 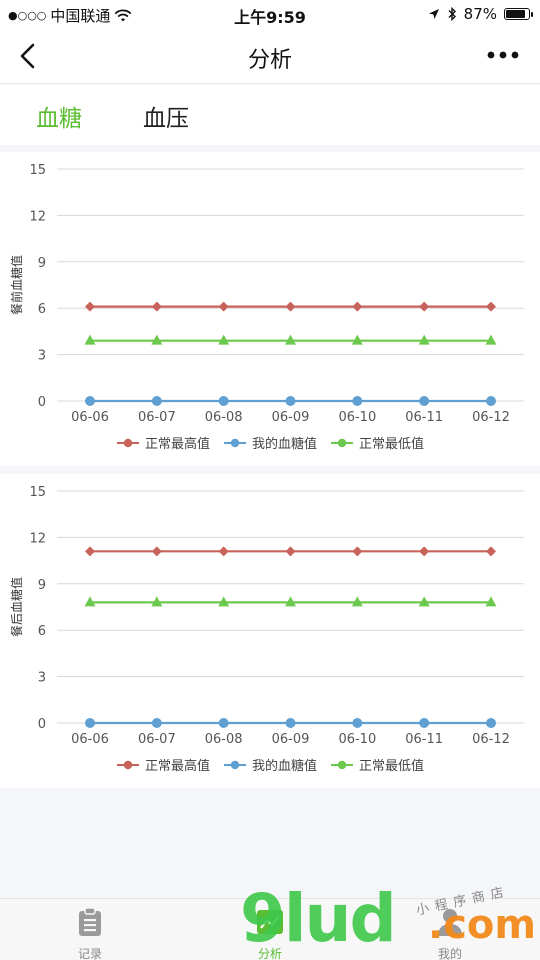 What do you see at coordinates (166, 119) in the screenshot?
I see `tab-blood-pressure: 血压` at bounding box center [166, 119].